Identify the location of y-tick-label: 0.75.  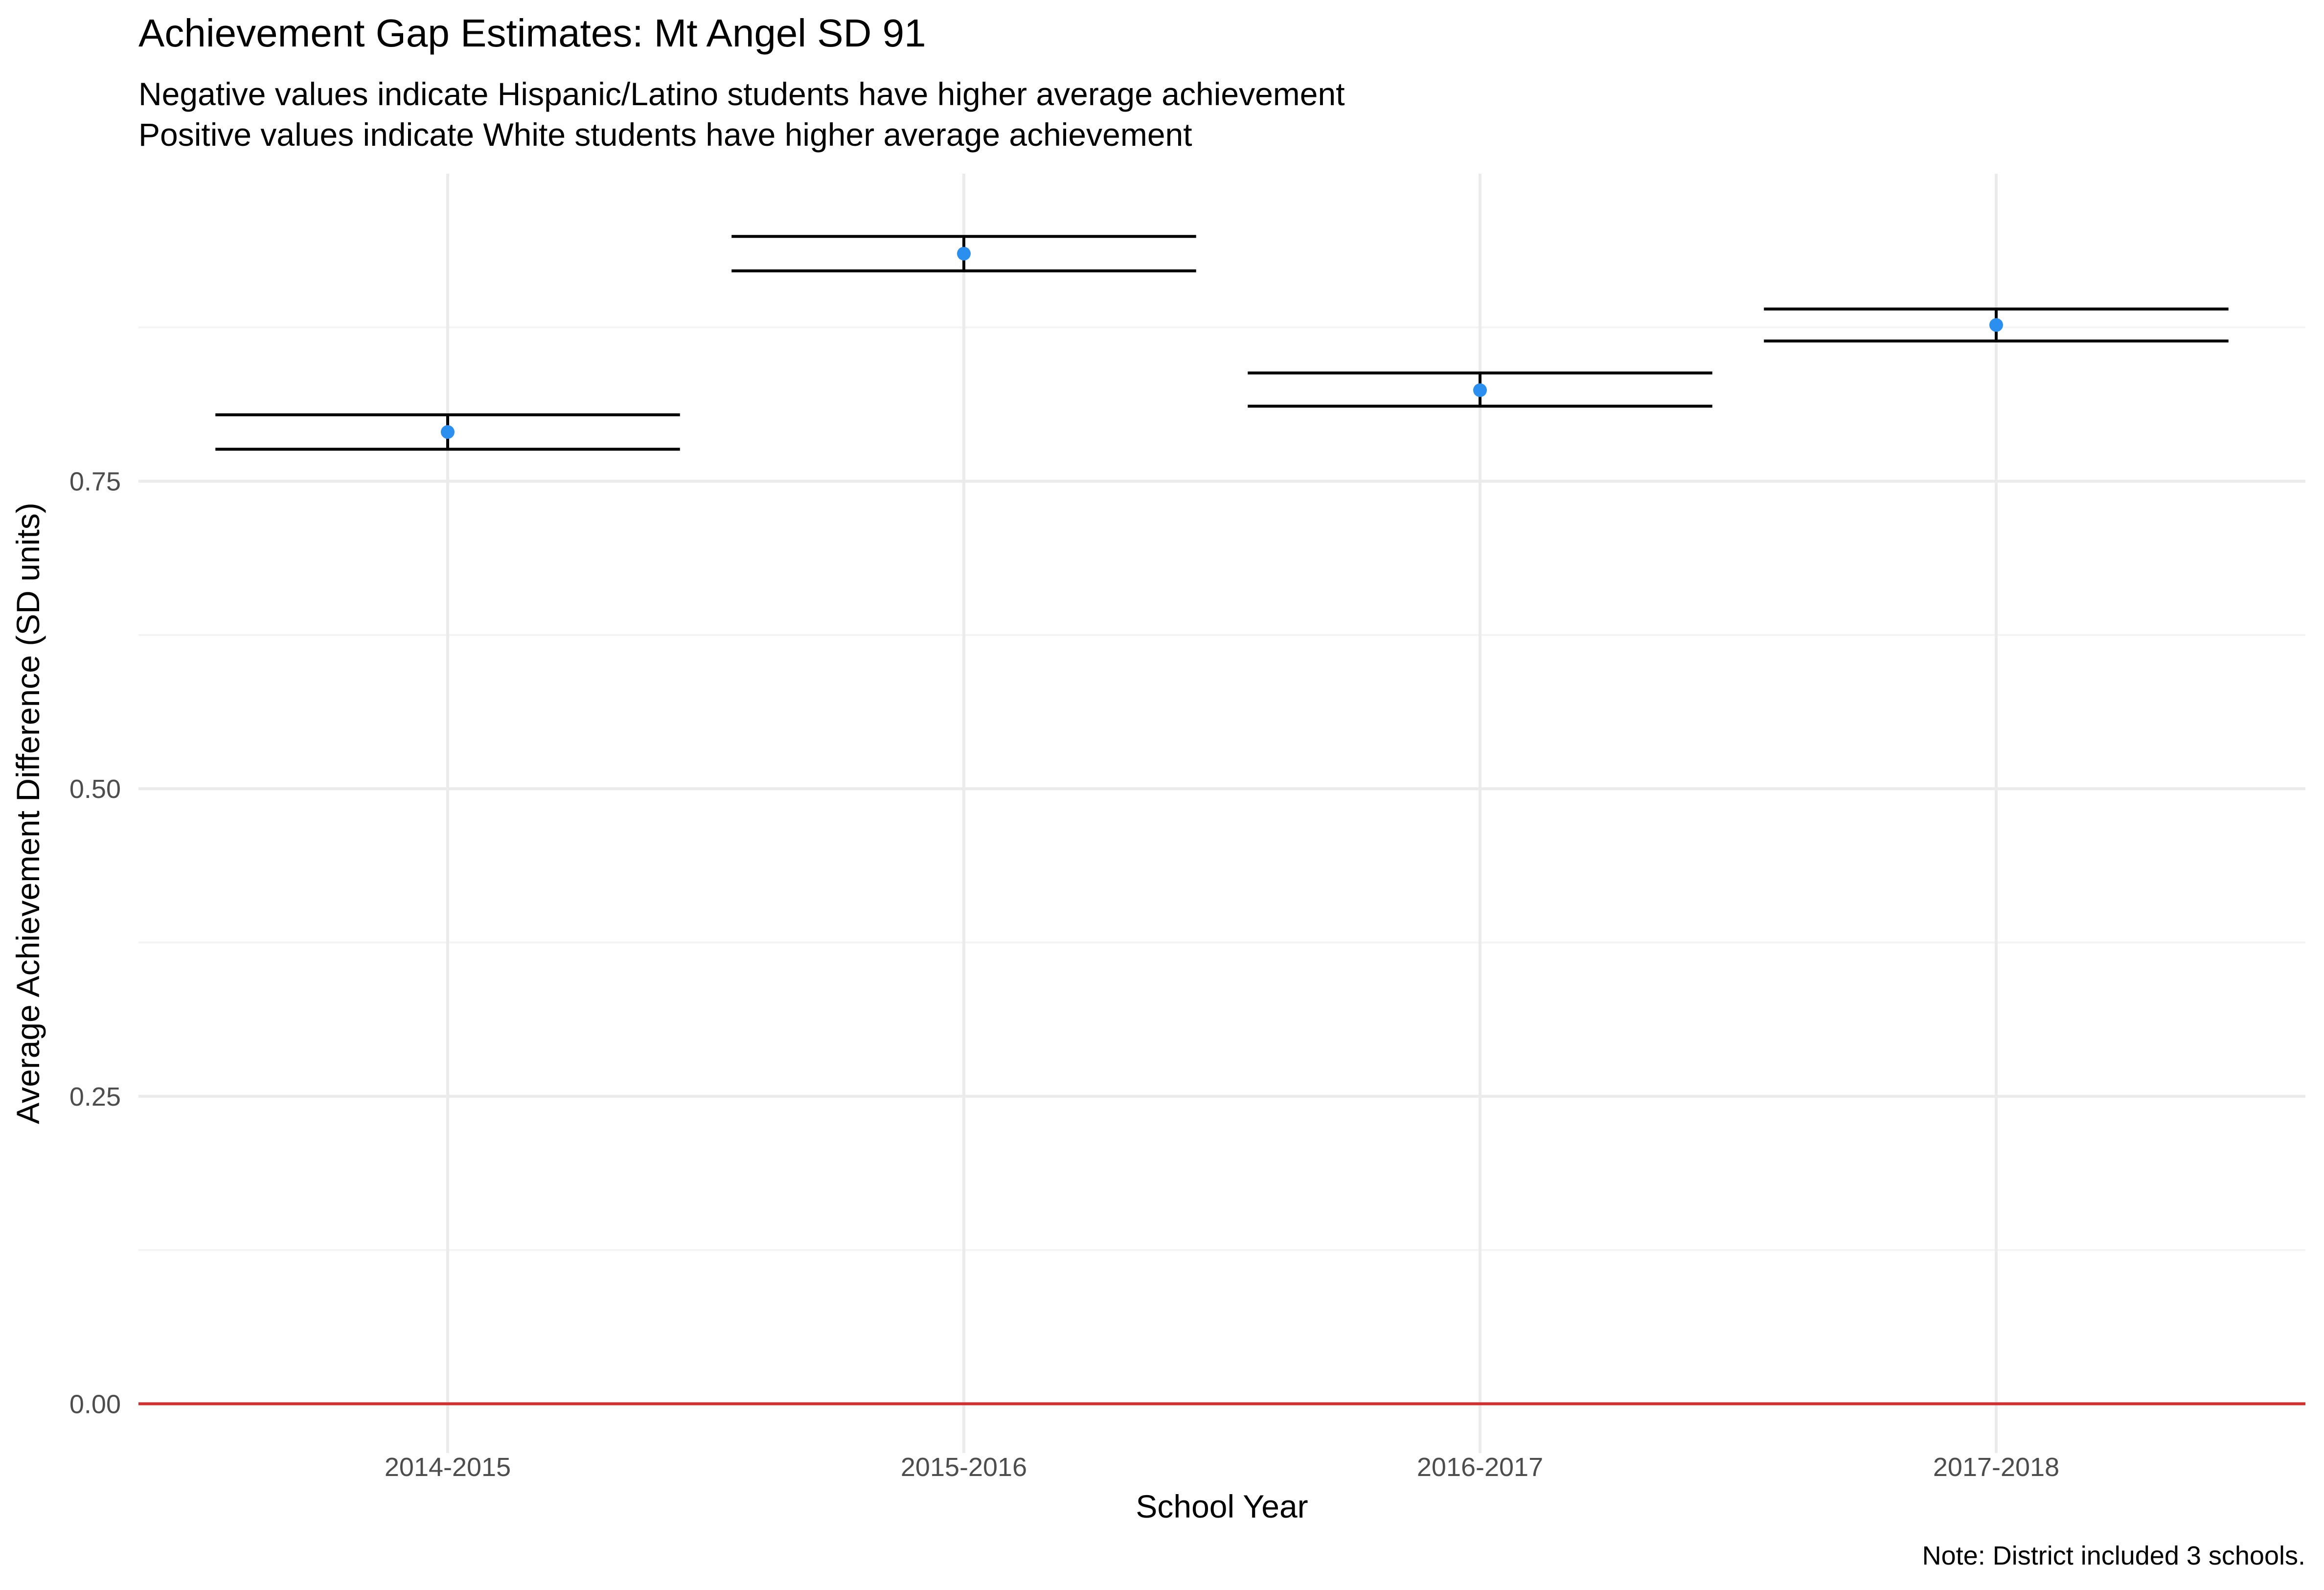
(95, 482).